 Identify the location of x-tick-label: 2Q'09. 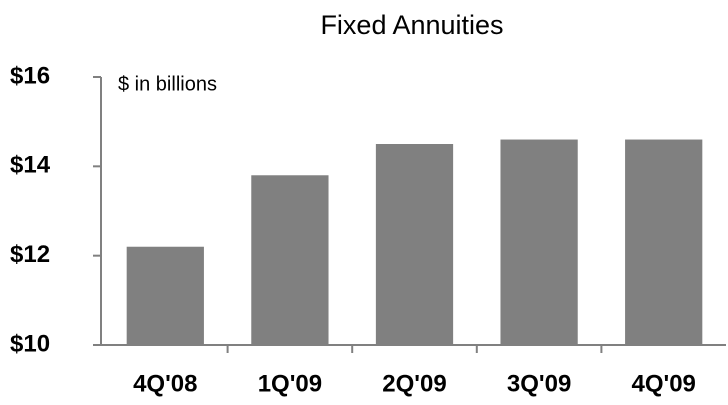
(414, 383).